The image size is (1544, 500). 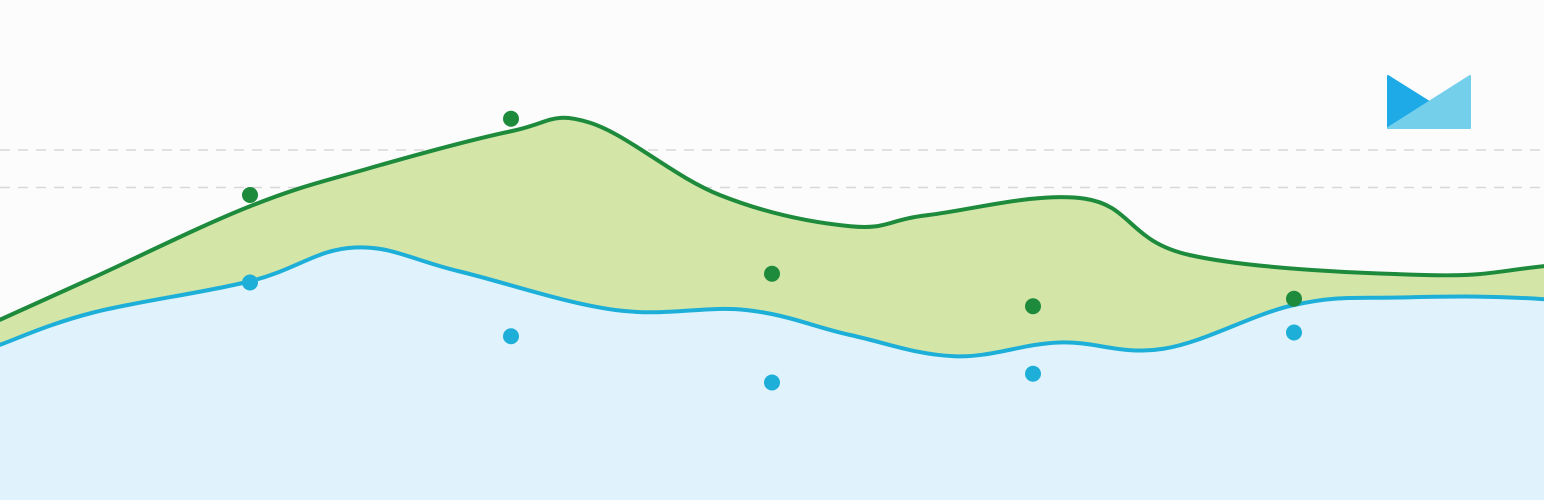 I want to click on mail-logo, so click(x=1429, y=102).